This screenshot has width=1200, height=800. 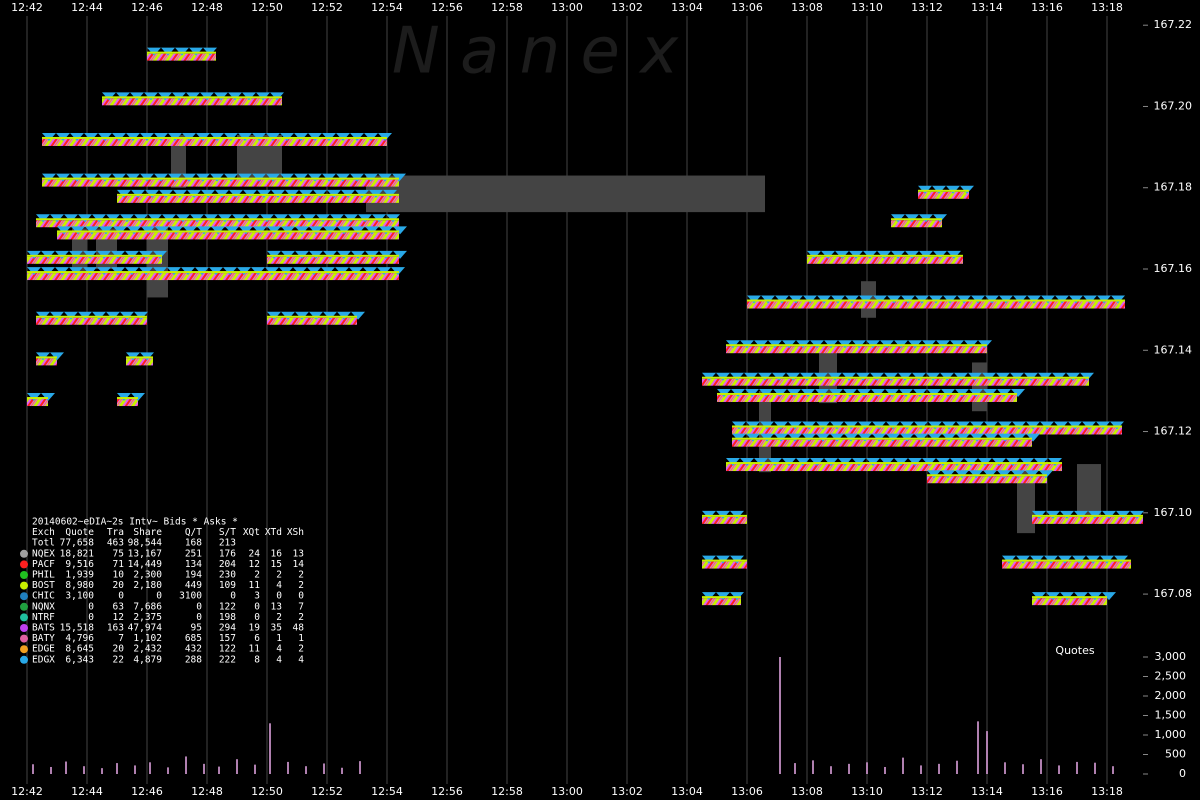 I want to click on table-cell: 288, so click(x=193, y=659).